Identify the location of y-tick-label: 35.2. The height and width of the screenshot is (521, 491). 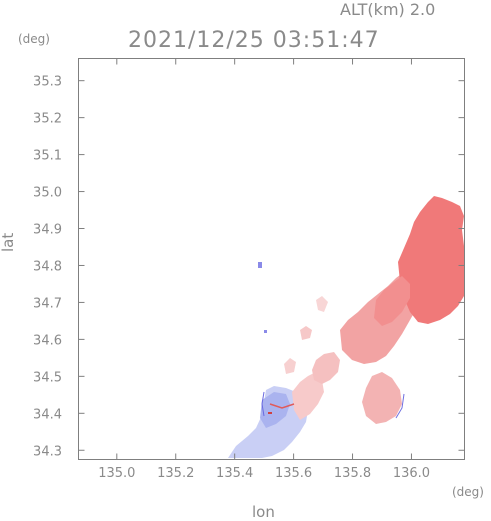
(47, 119).